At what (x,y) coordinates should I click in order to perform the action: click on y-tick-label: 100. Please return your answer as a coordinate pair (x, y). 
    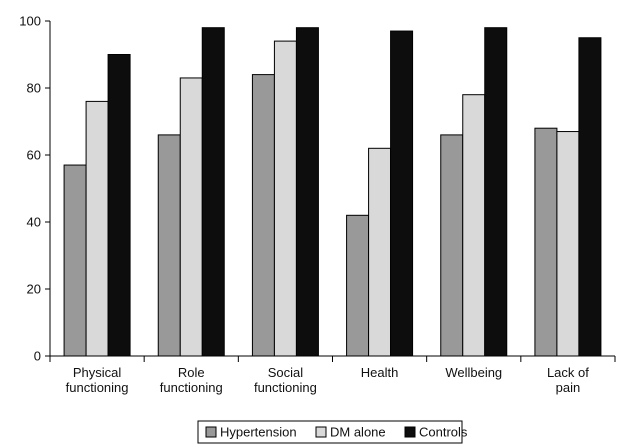
    Looking at the image, I should click on (30, 21).